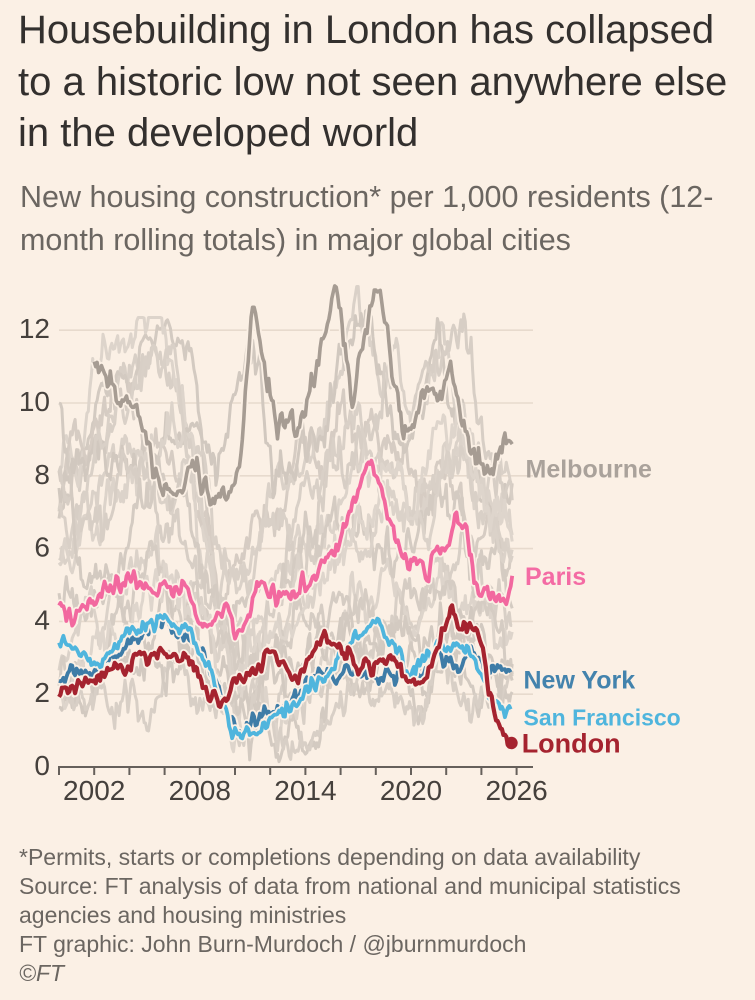 This screenshot has width=755, height=1000. I want to click on svg-text: New York, so click(580, 681).